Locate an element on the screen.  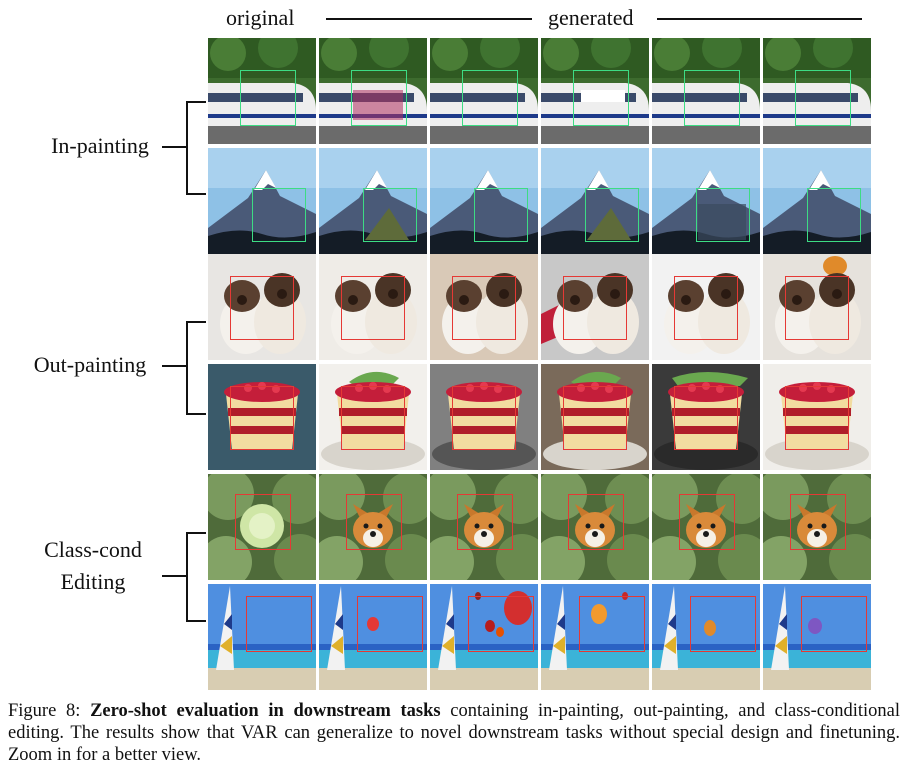
grid-image-train-original is located at coordinates (262, 91).